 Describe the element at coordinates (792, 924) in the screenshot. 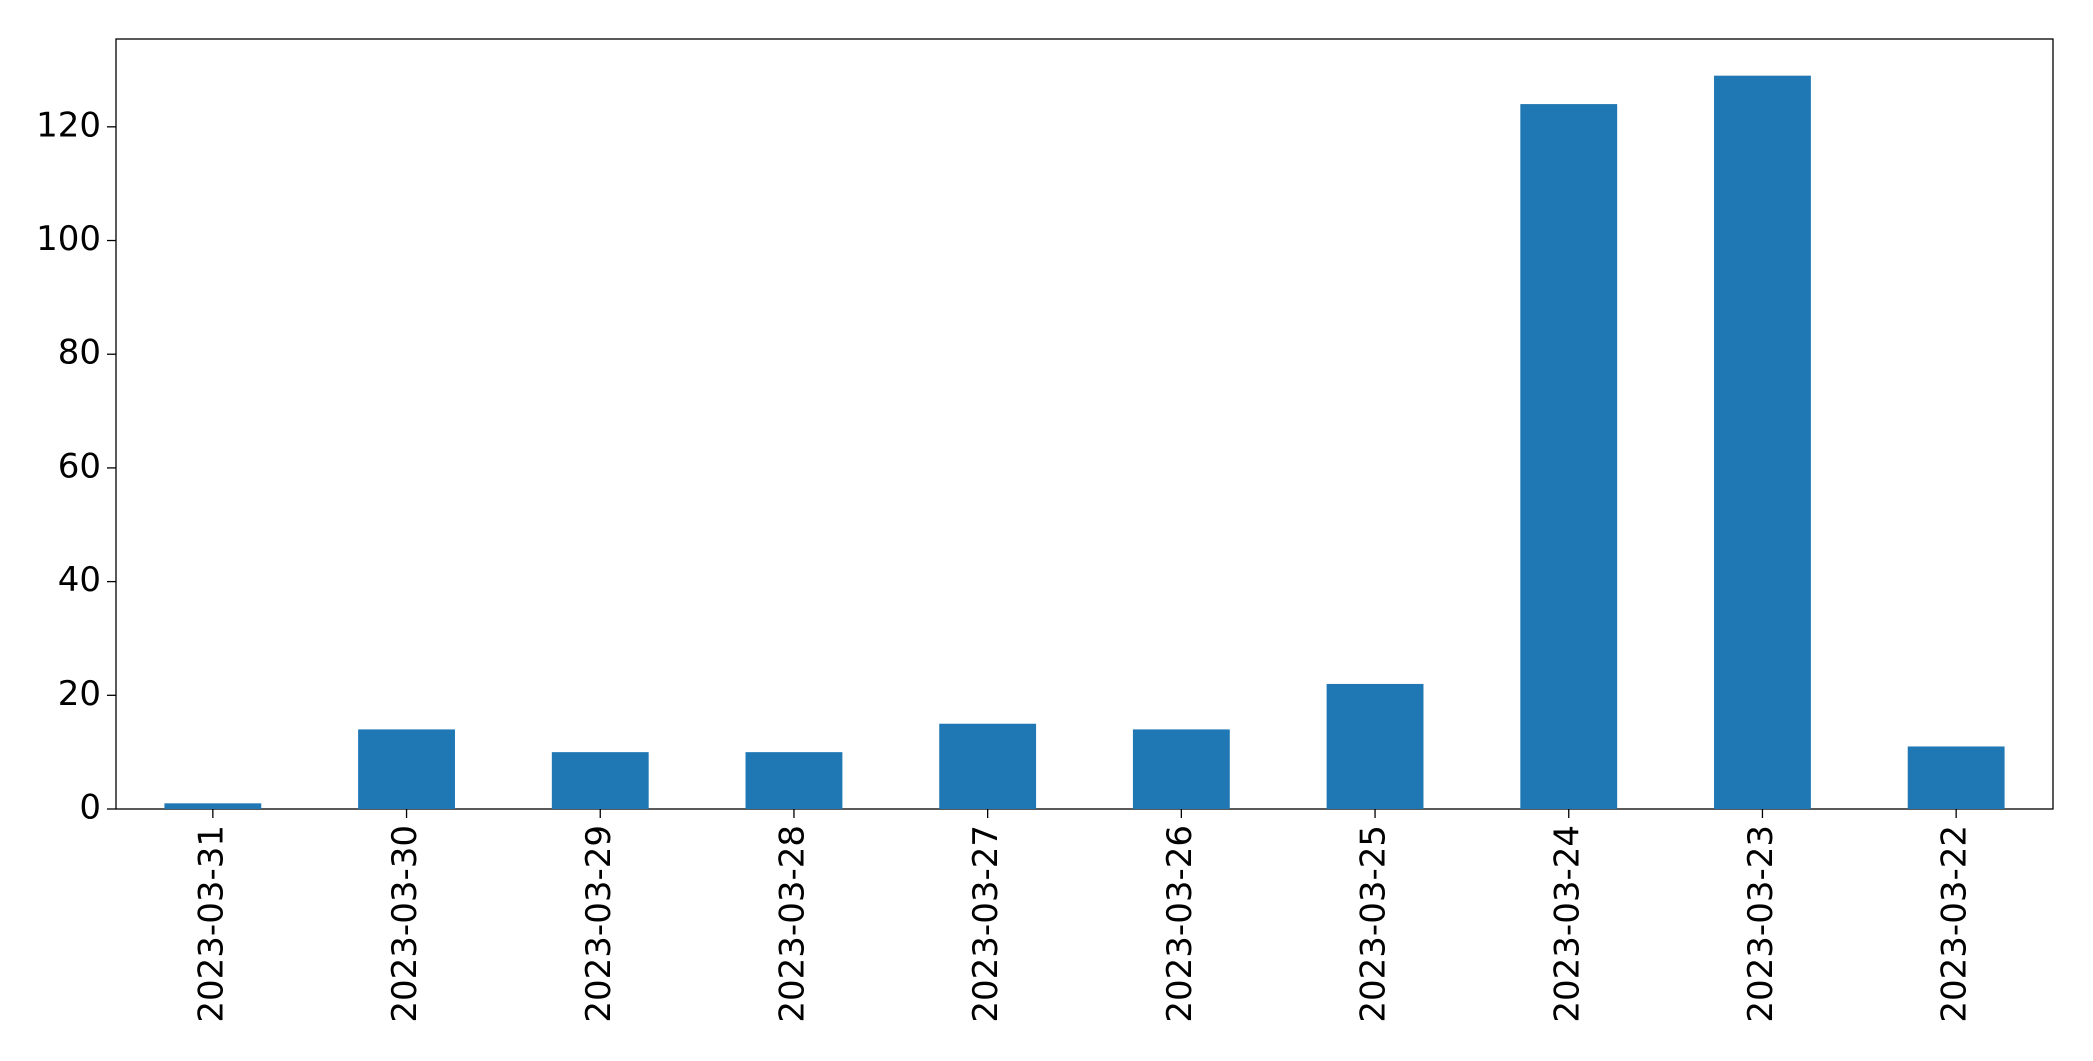

I see `x-tick-label: 2023-03-28` at that location.